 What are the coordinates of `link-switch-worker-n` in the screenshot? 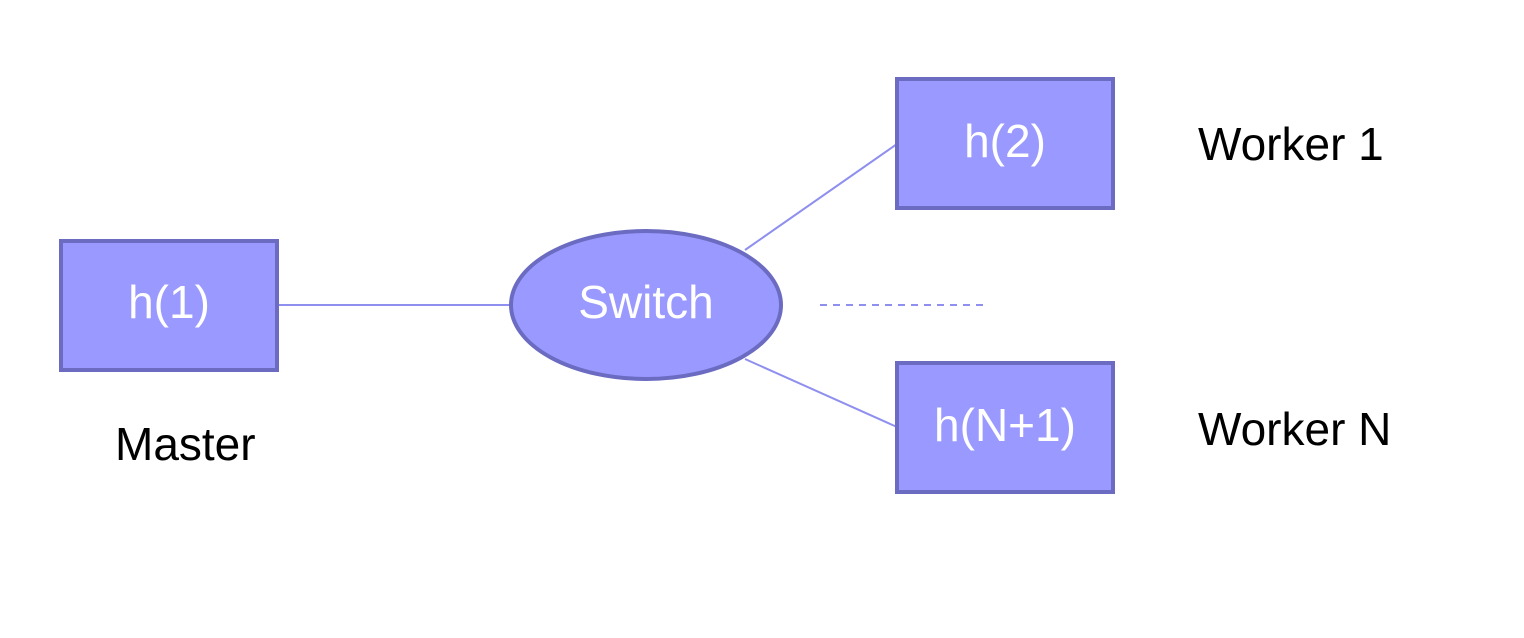 It's located at (821, 393).